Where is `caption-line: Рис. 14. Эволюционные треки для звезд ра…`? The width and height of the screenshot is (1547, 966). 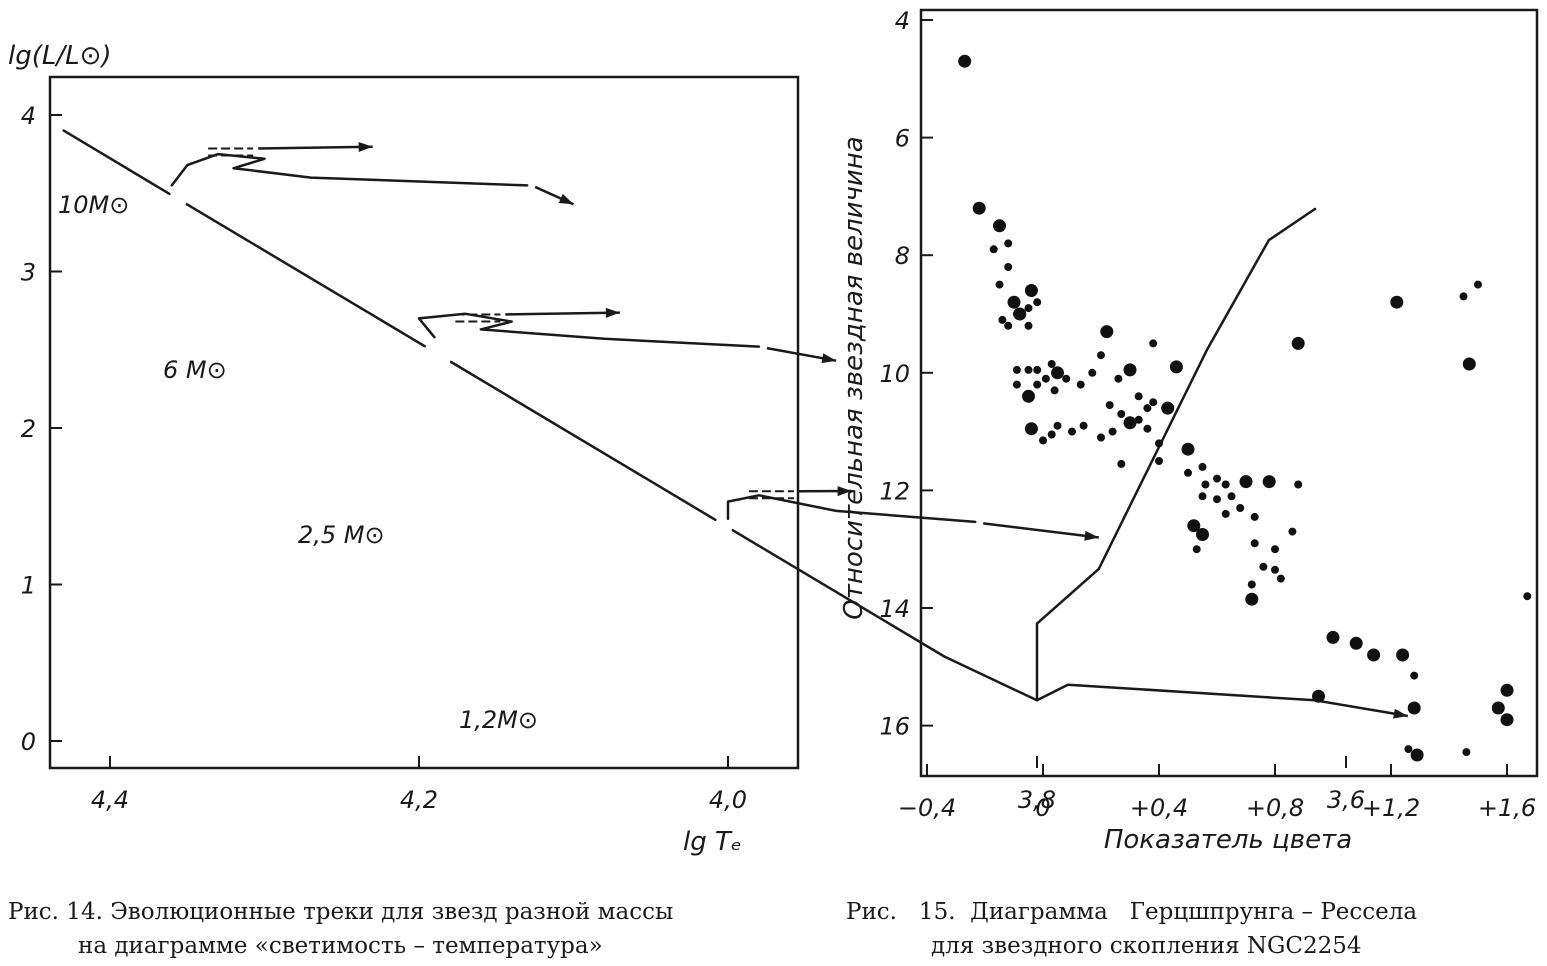
caption-line: Рис. 14. Эволюционные треки для звезд ра… is located at coordinates (341, 912).